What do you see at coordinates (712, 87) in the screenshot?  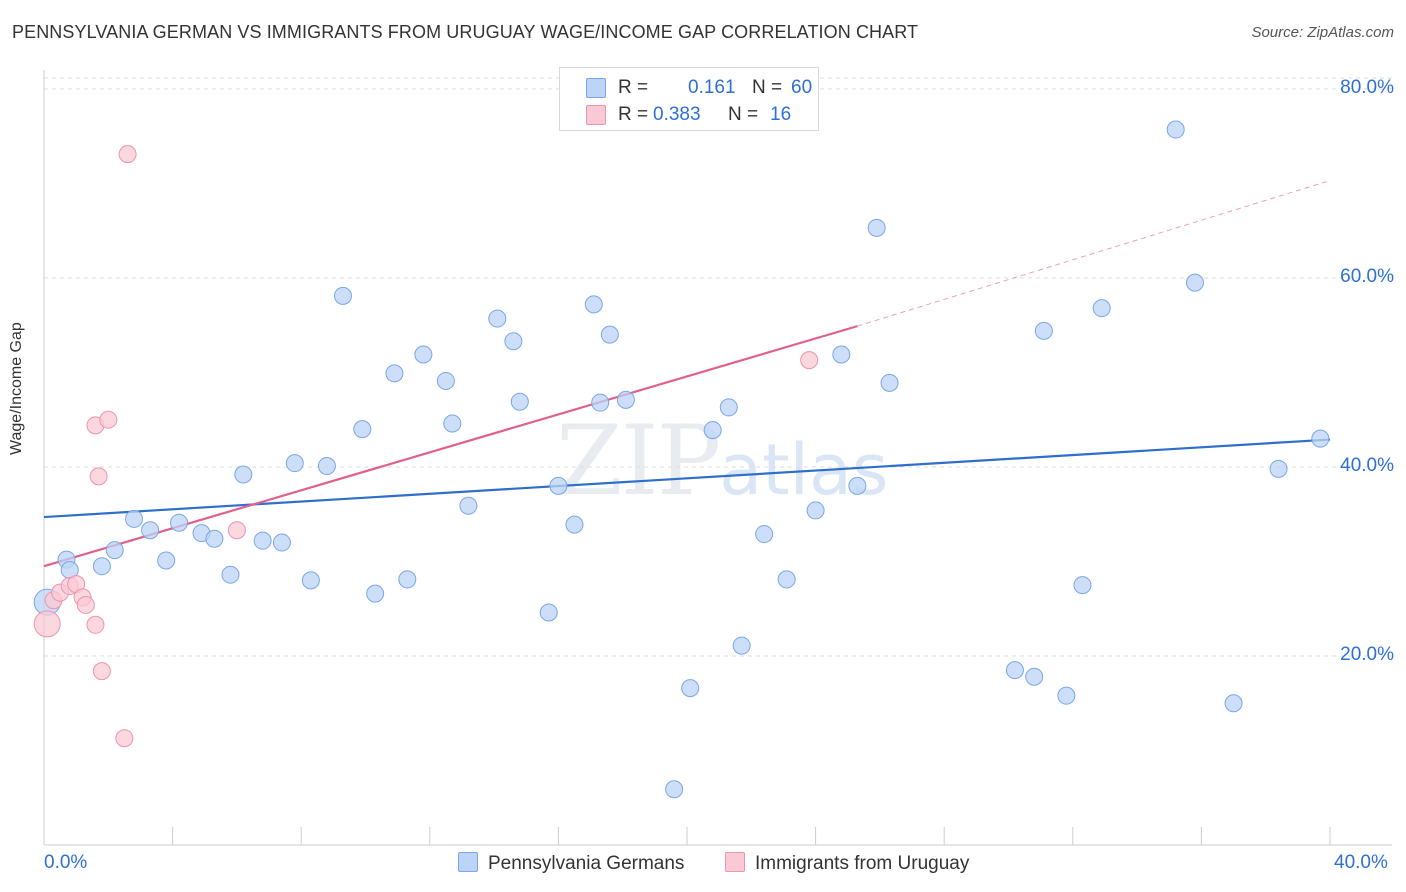 I see `legend-r-value: 0.161` at bounding box center [712, 87].